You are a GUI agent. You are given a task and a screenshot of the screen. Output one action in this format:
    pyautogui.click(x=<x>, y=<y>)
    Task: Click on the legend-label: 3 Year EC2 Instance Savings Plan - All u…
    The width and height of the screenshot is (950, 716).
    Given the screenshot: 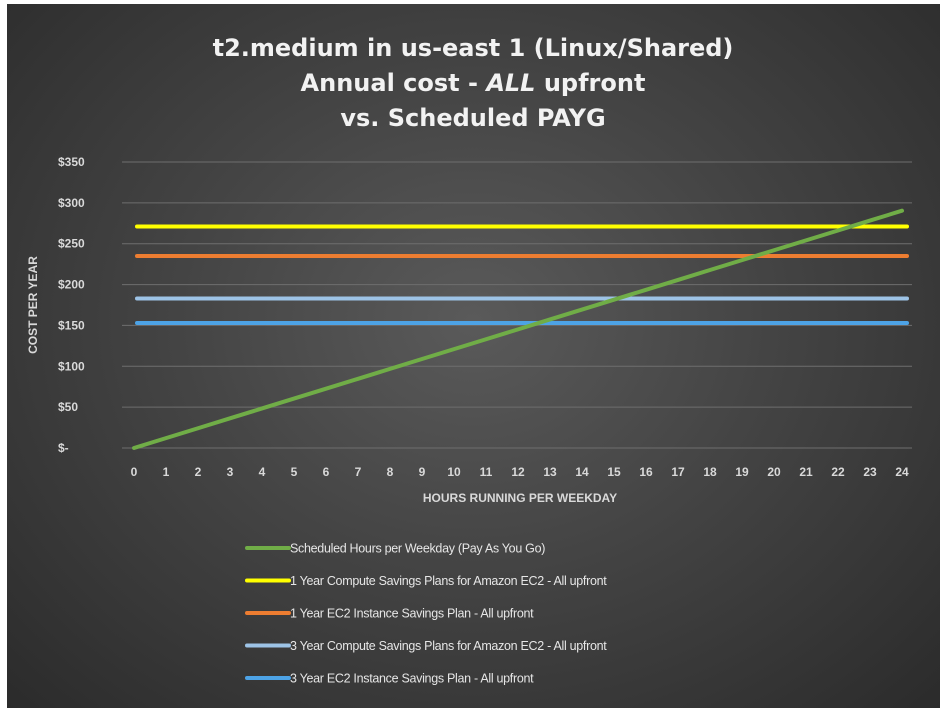 What is the action you would take?
    pyautogui.click(x=412, y=679)
    